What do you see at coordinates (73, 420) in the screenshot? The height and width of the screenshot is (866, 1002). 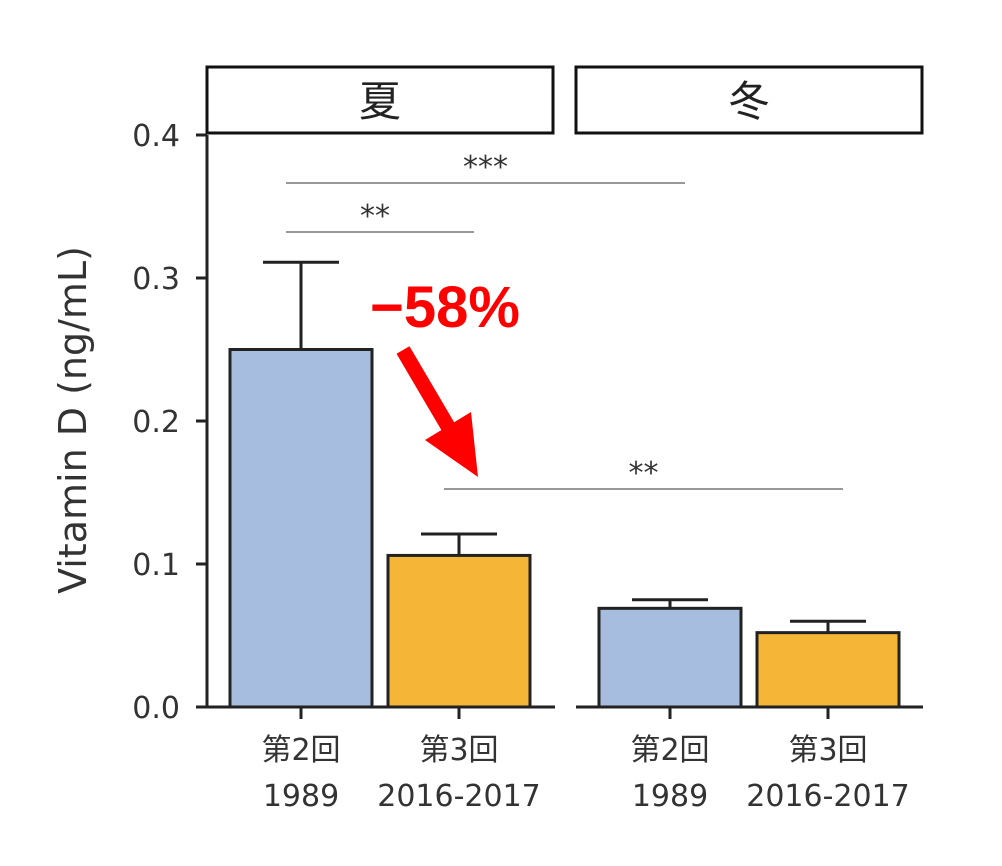 I see `y-axis-label: Vitamin D (ng/mL)` at bounding box center [73, 420].